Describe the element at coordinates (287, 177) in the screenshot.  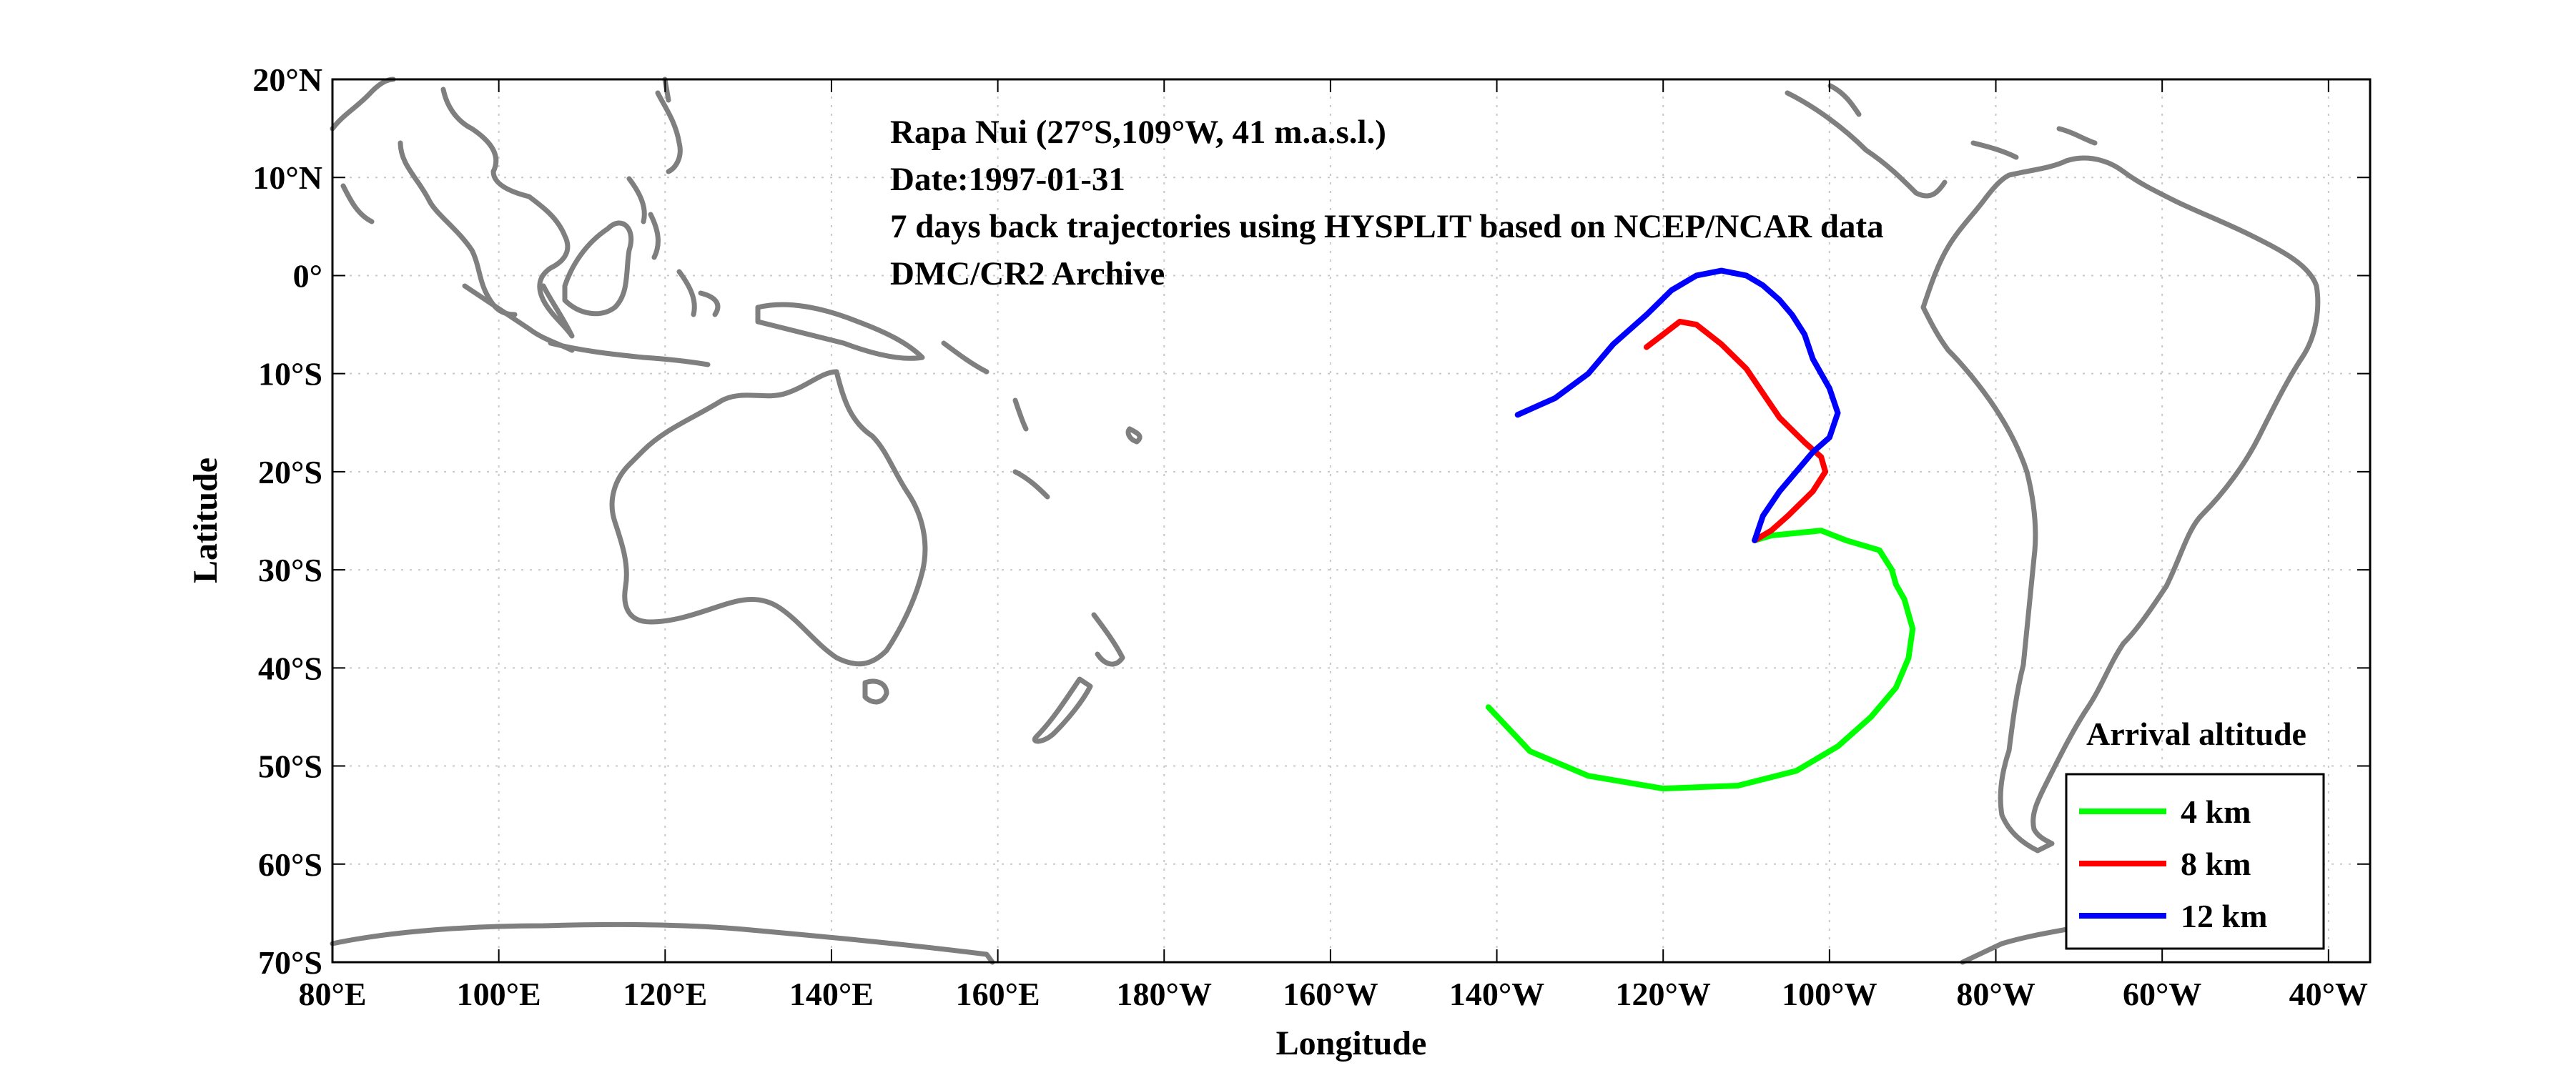
I see `y-tick-label: 10°N` at that location.